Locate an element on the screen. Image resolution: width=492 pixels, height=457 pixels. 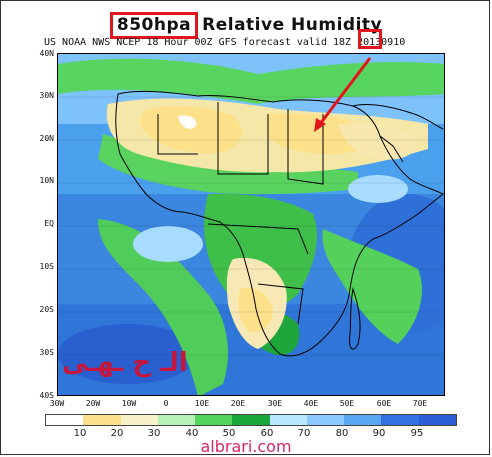
middle-east-coast is located at coordinates (398, 116).